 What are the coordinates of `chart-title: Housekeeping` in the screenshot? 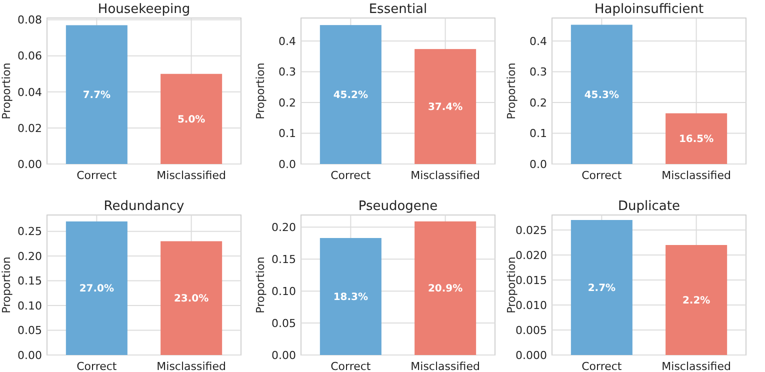 It's located at (144, 9).